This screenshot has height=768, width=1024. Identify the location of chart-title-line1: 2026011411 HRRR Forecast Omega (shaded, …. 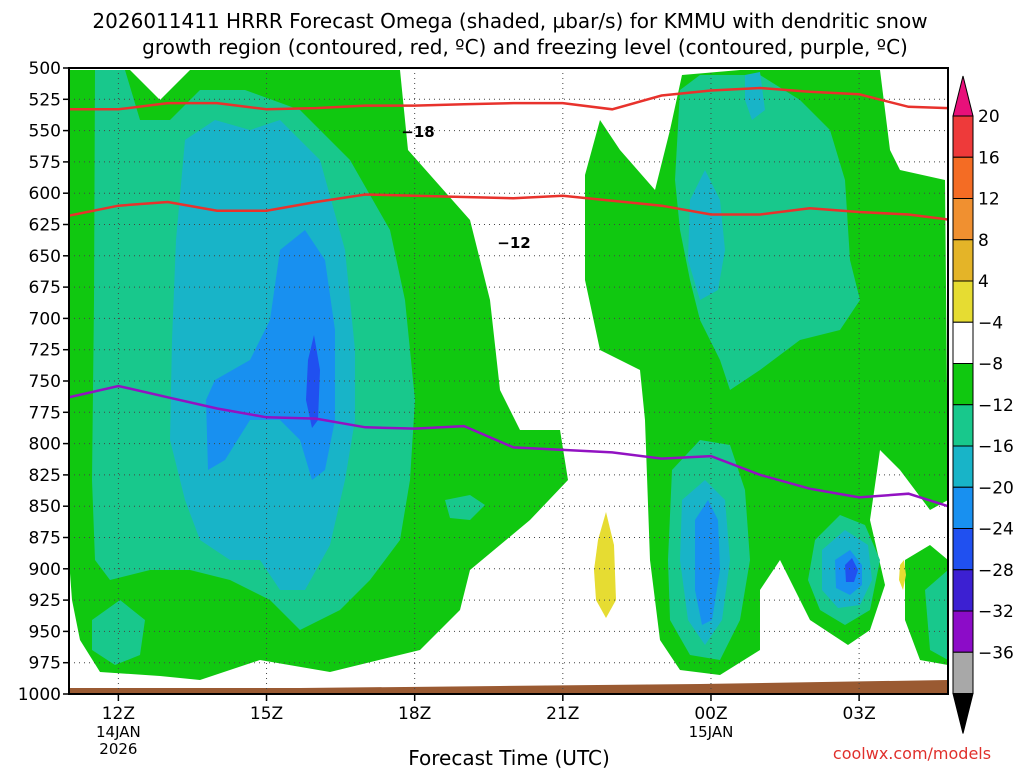
(509, 21).